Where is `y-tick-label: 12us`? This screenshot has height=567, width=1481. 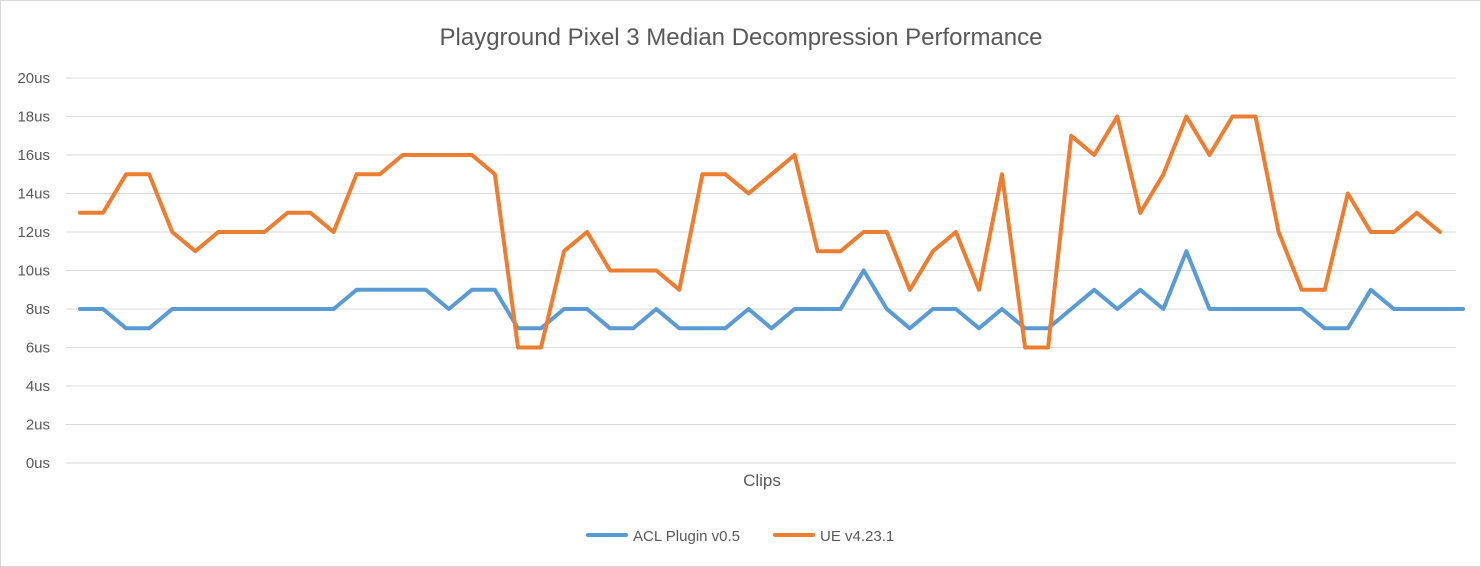
y-tick-label: 12us is located at coordinates (33, 232).